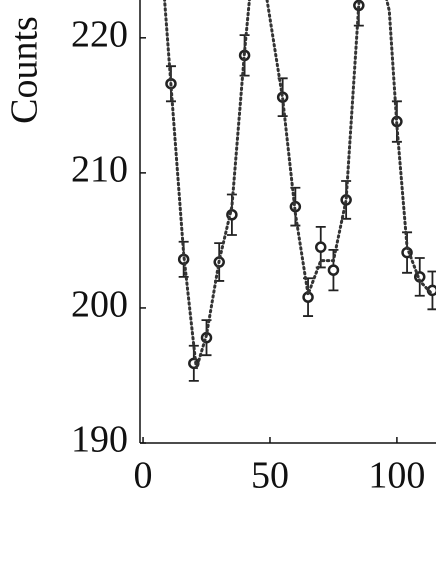  Describe the element at coordinates (99, 440) in the screenshot. I see `y-tick-label: 190` at that location.